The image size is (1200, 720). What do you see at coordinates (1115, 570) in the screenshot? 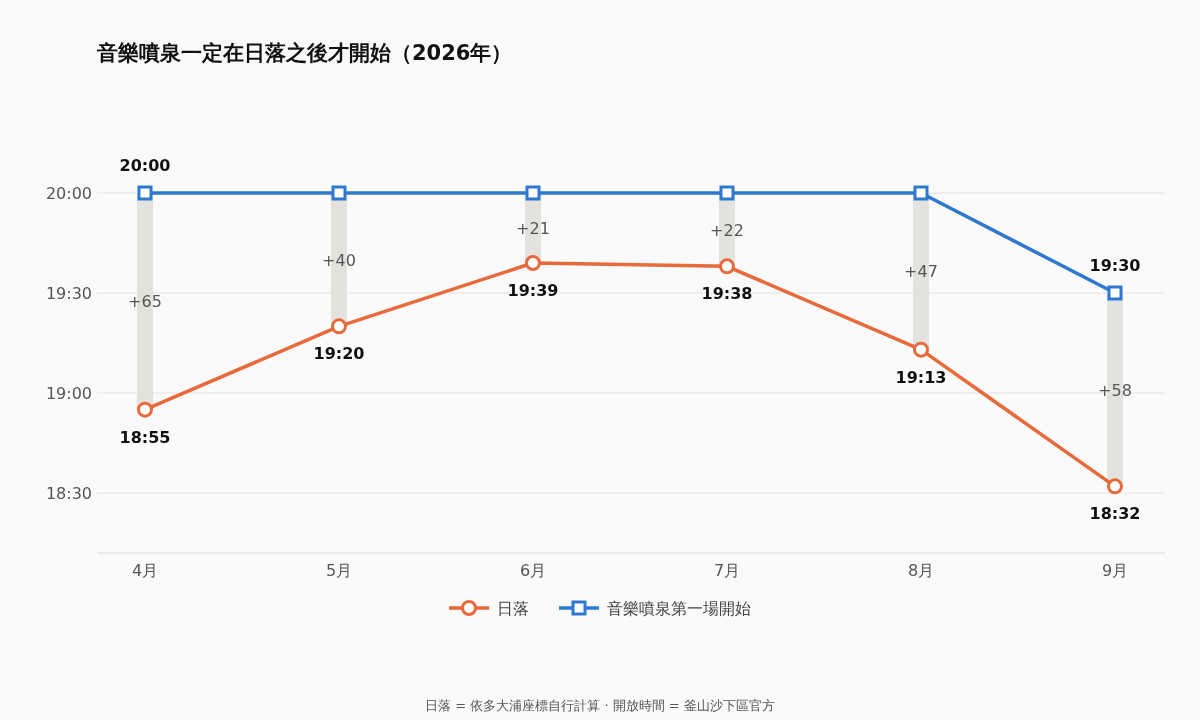
I see `x-tick-label: 9月` at bounding box center [1115, 570].